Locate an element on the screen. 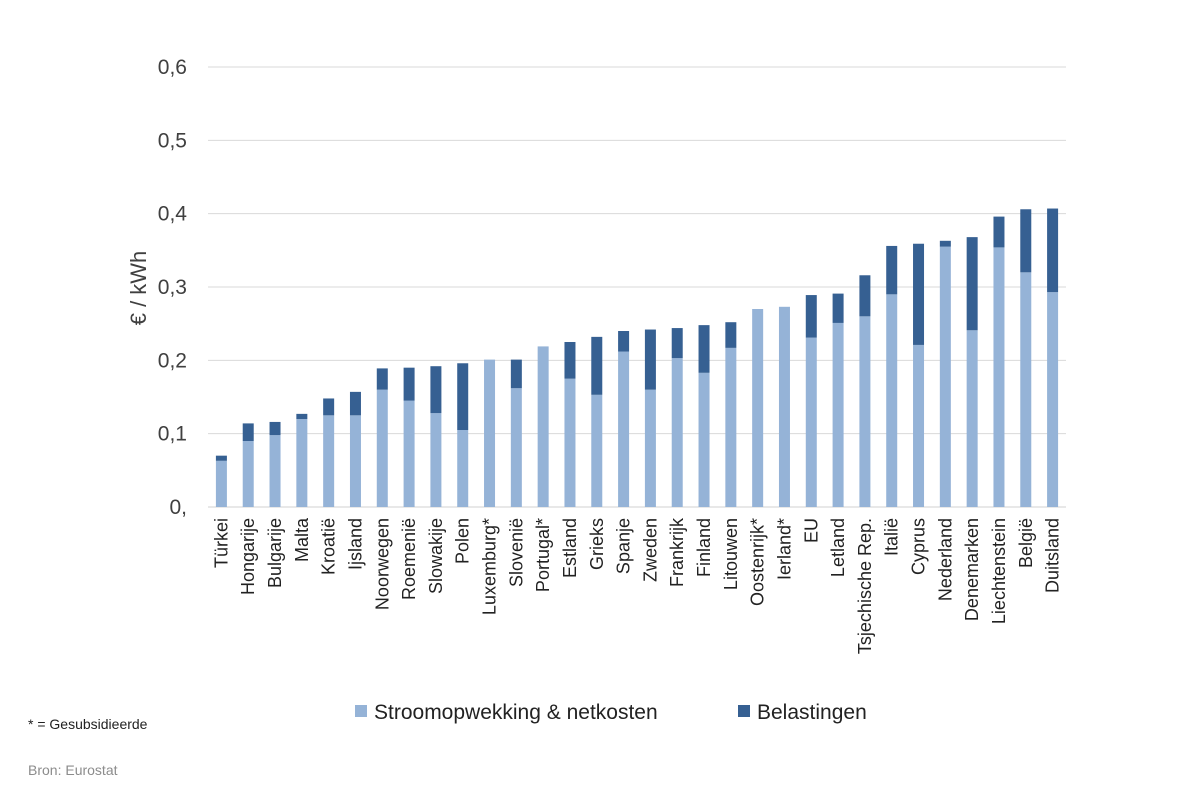 Image resolution: width=1200 pixels, height=800 pixels. legend-label: Belastingen is located at coordinates (812, 712).